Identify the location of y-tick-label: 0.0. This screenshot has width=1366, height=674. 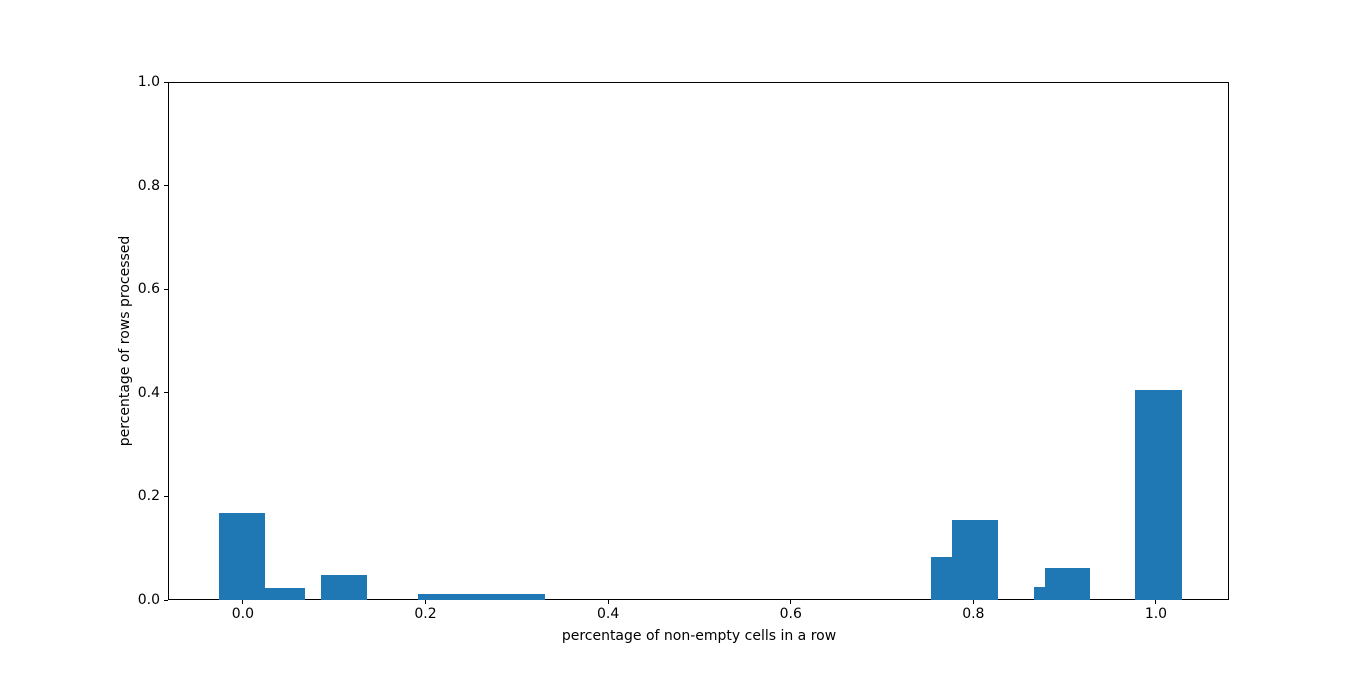
(148, 600).